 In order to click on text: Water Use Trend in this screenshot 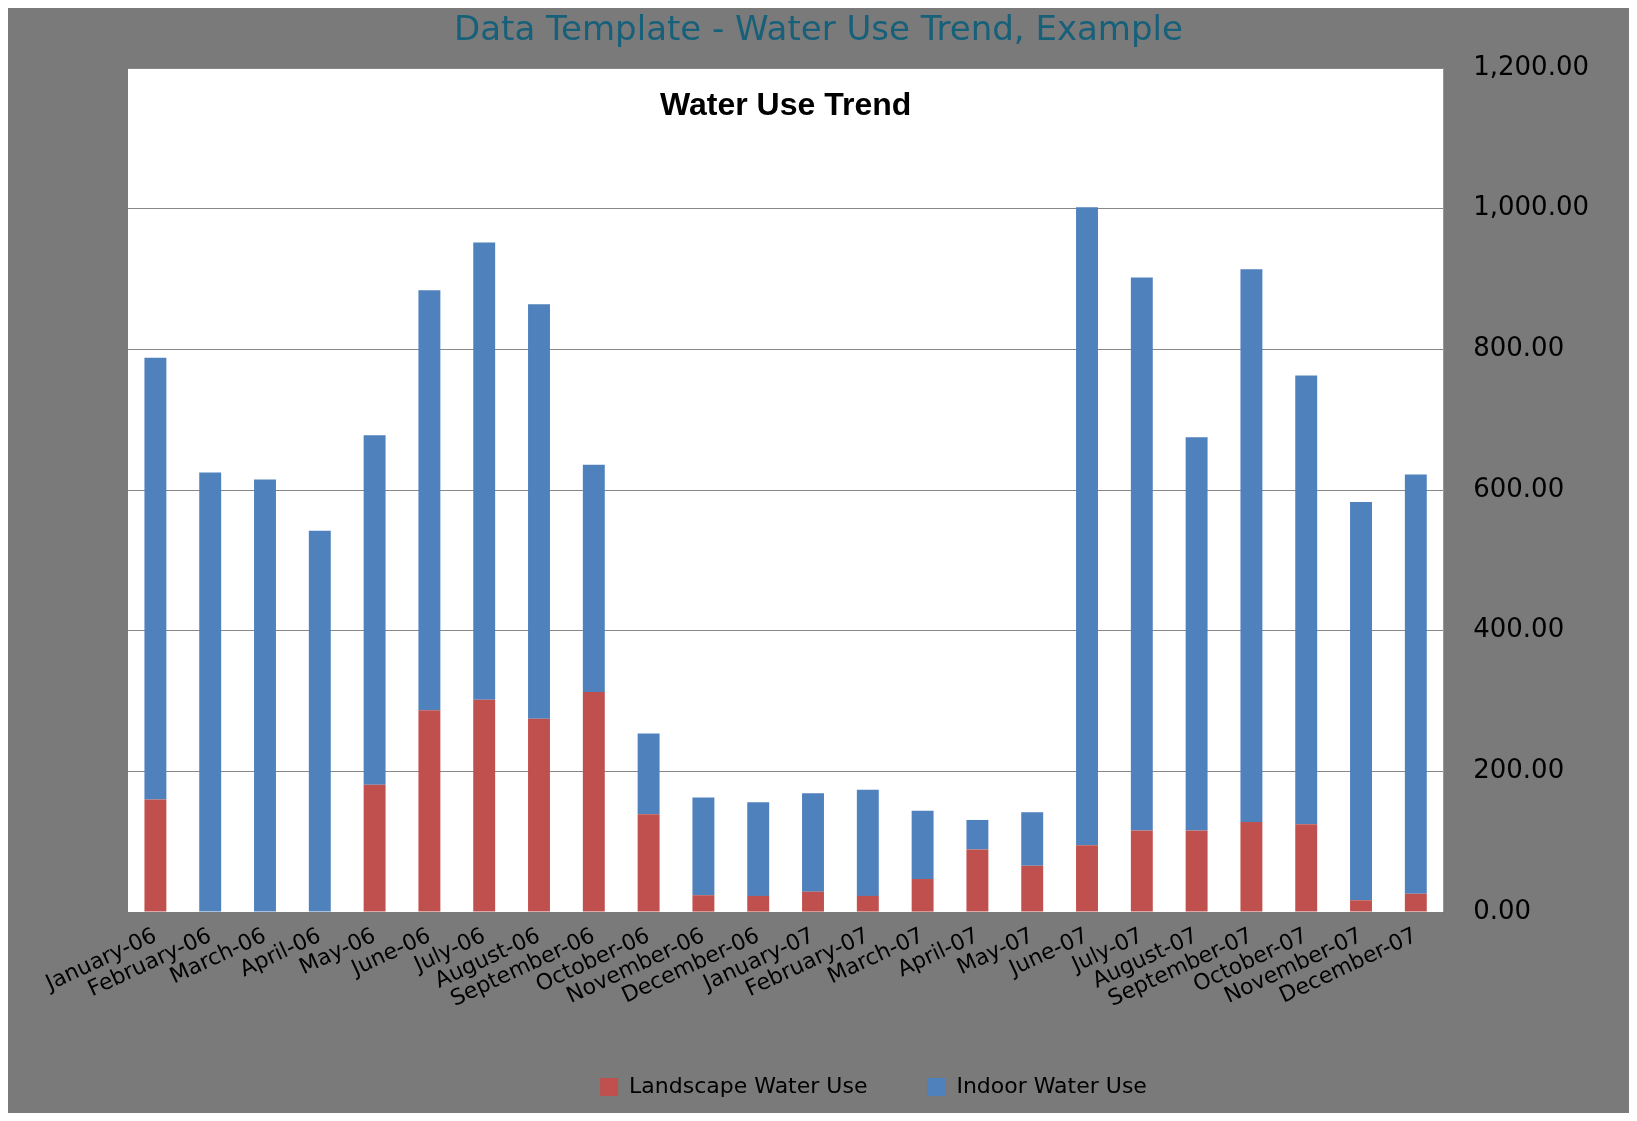, I will do `click(785, 103)`.